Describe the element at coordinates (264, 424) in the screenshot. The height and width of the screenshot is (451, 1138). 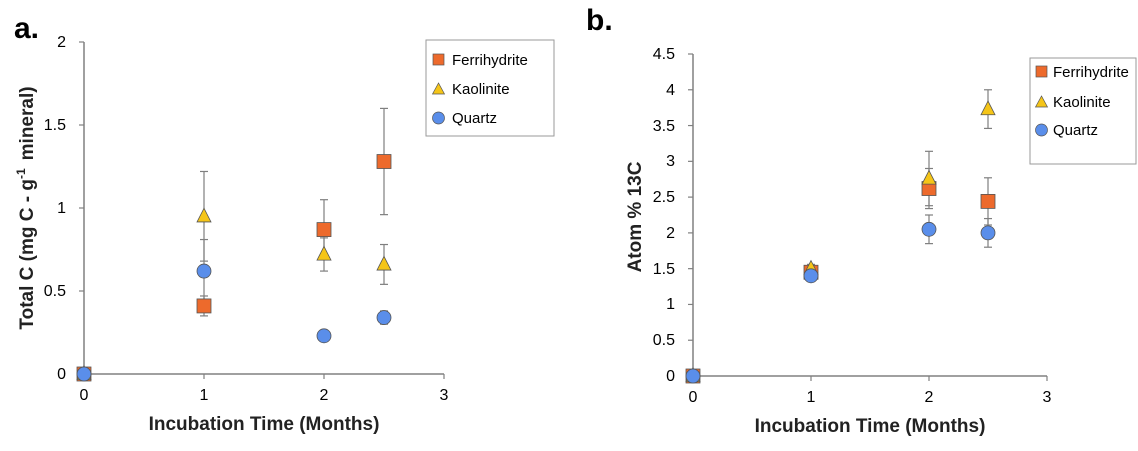
I see `panel-a-x-axis-title: Incubation Time (Months)` at that location.